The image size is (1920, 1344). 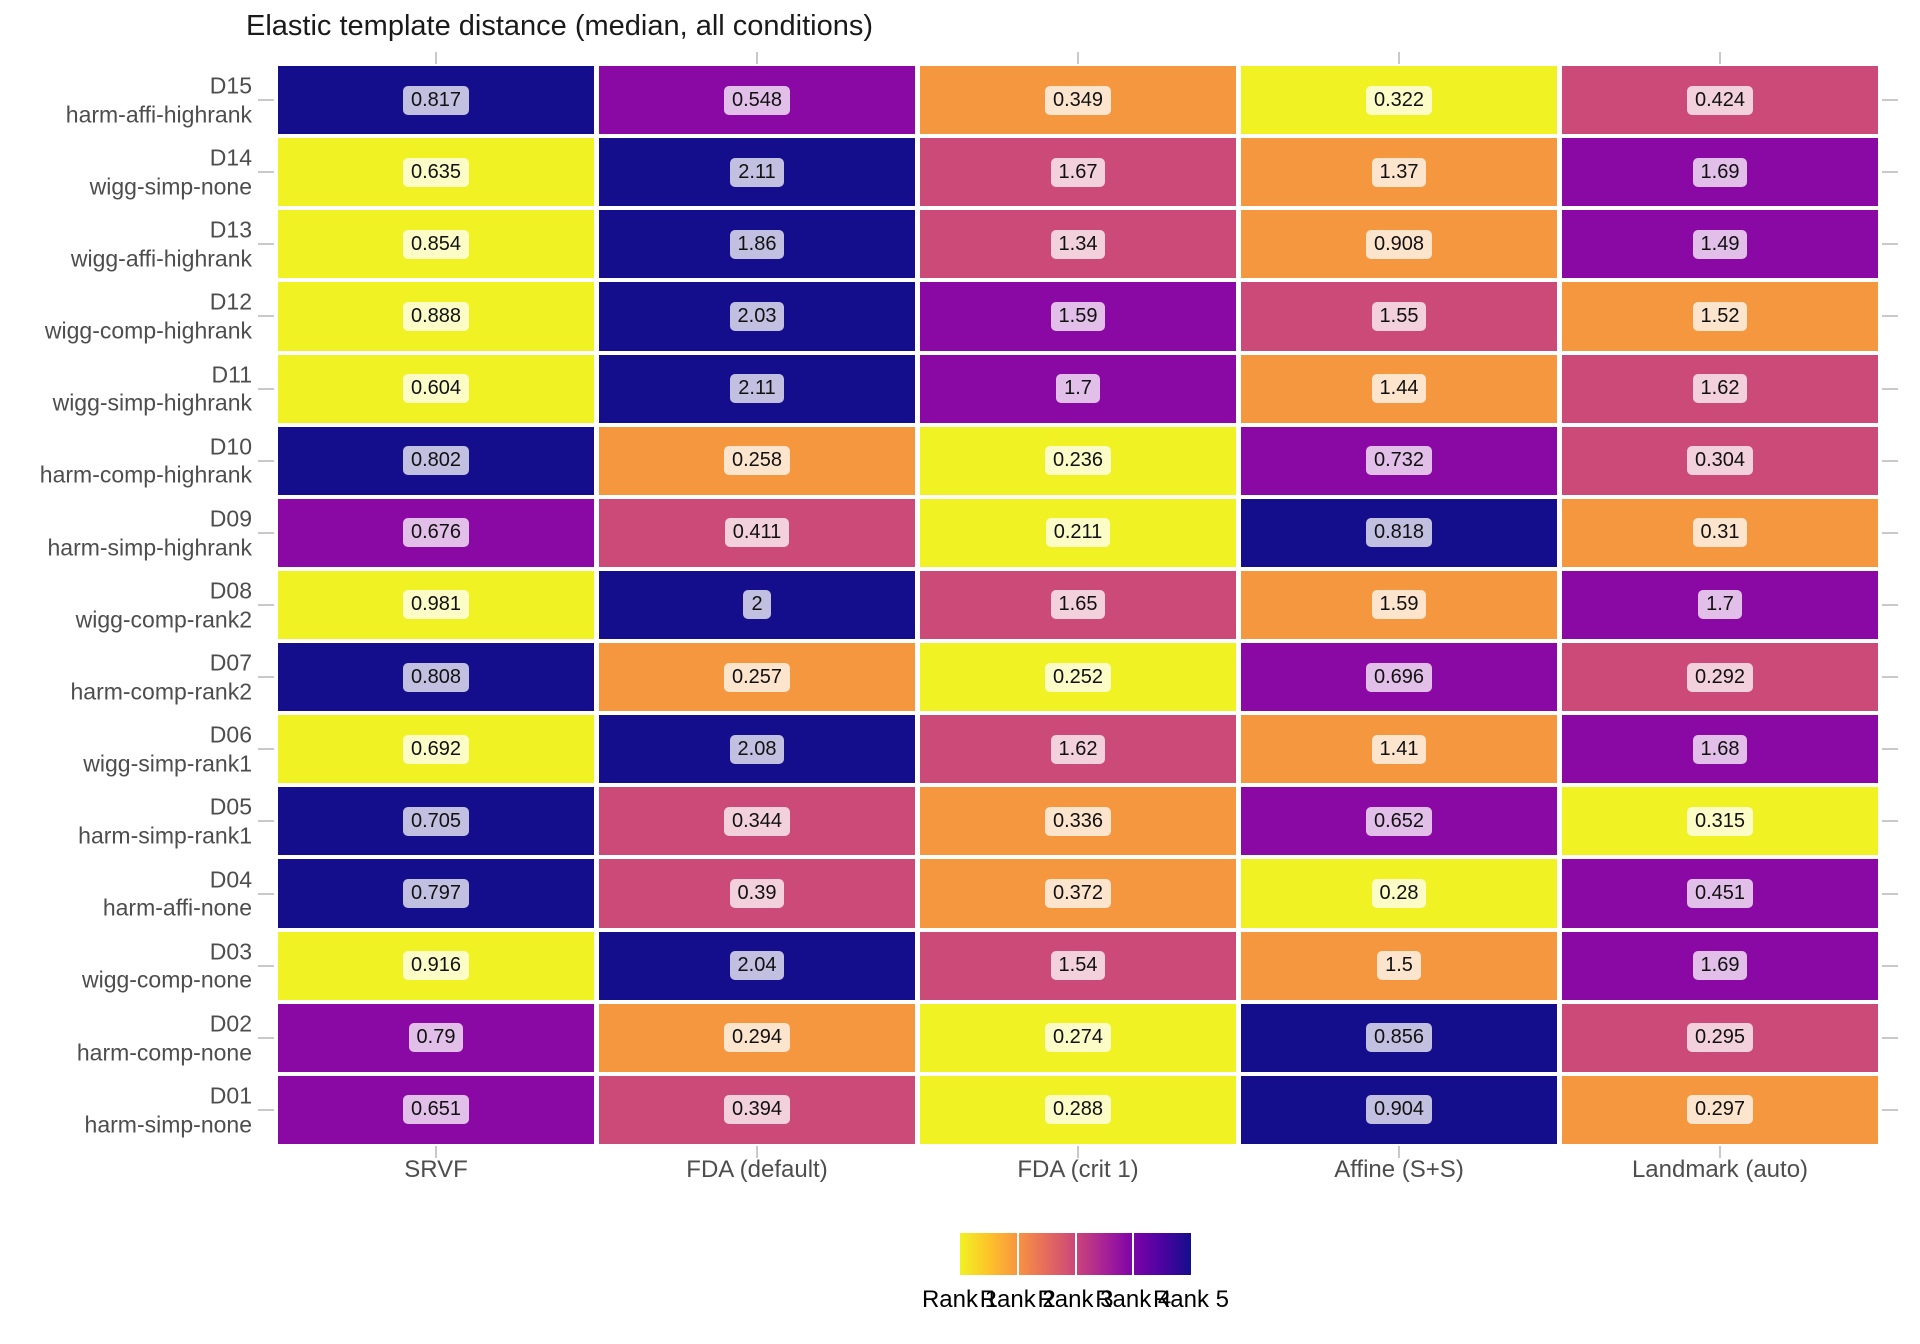 What do you see at coordinates (1078, 316) in the screenshot?
I see `heatmap-cell-D12-col3: 1.59` at bounding box center [1078, 316].